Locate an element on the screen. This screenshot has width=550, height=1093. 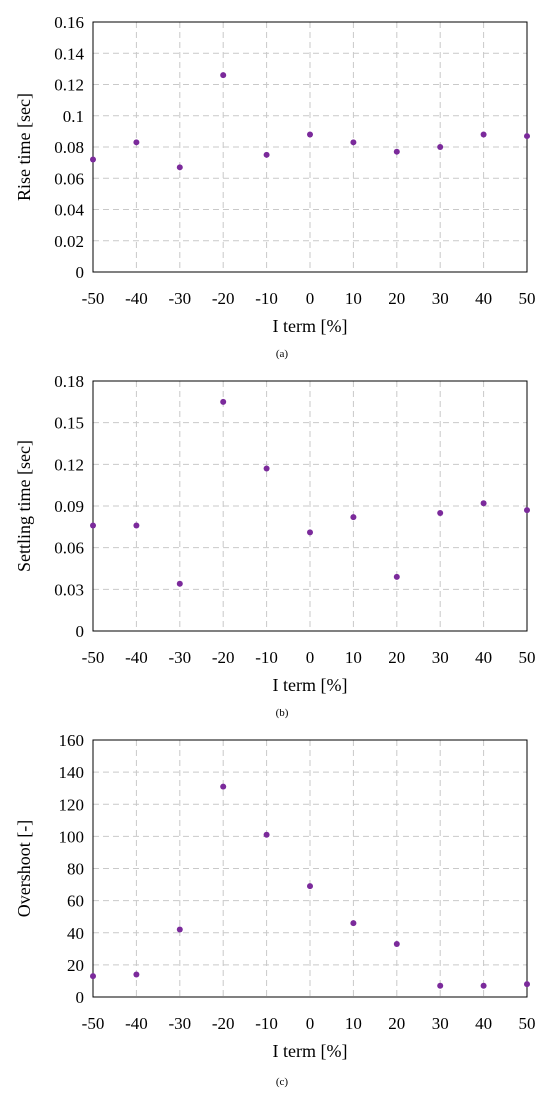
y-tick-label: 80 is located at coordinates (75, 869).